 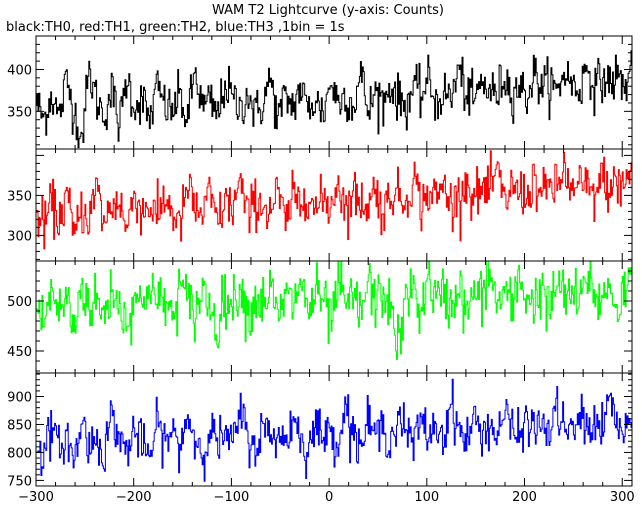 I want to click on y-tick-label: 400, so click(x=19, y=70).